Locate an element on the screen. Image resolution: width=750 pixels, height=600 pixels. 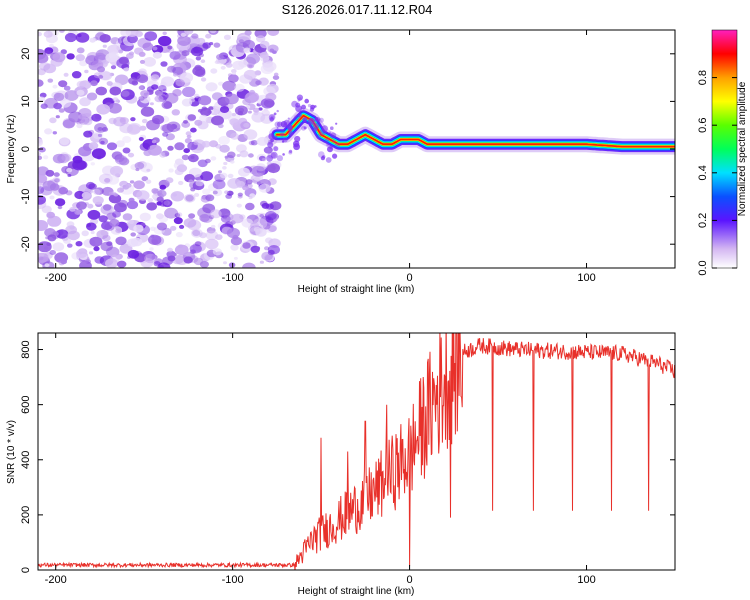
y-tick-label: 0 is located at coordinates (26, 570).